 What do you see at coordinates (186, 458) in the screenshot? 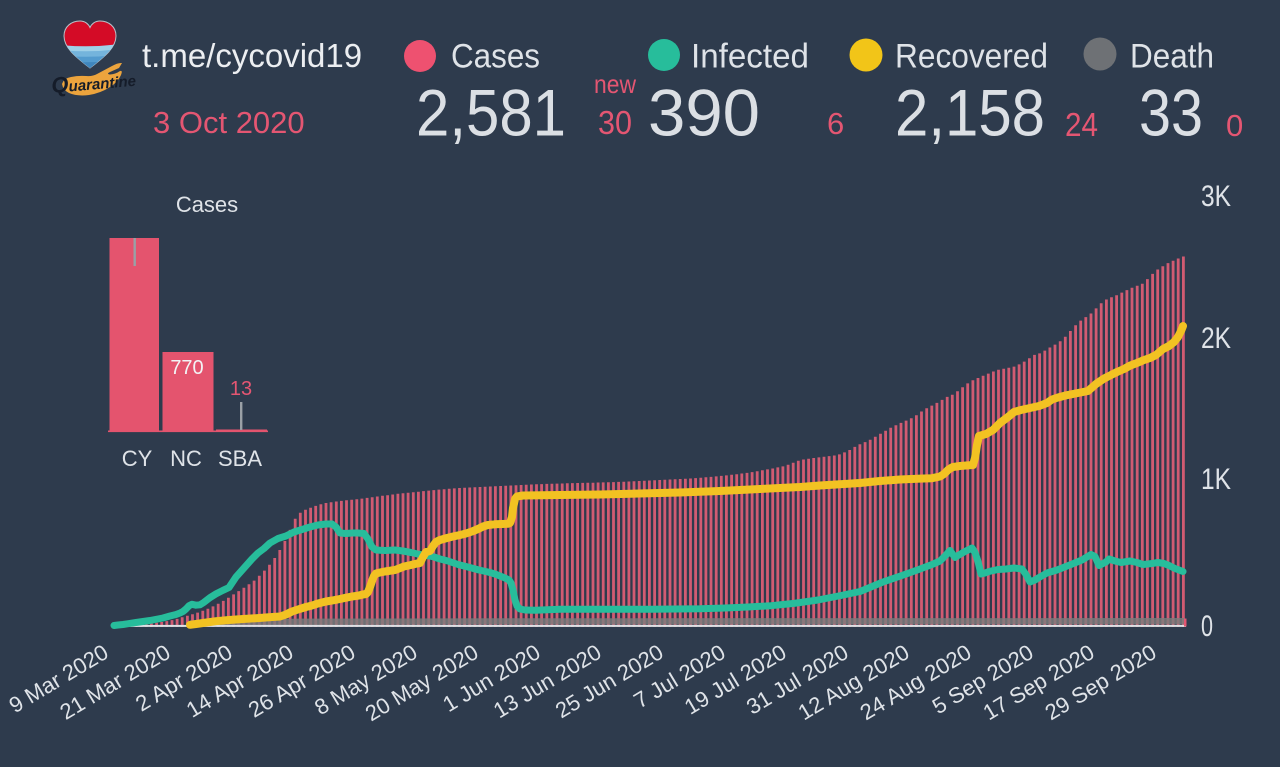
I see `svg-text: NC` at bounding box center [186, 458].